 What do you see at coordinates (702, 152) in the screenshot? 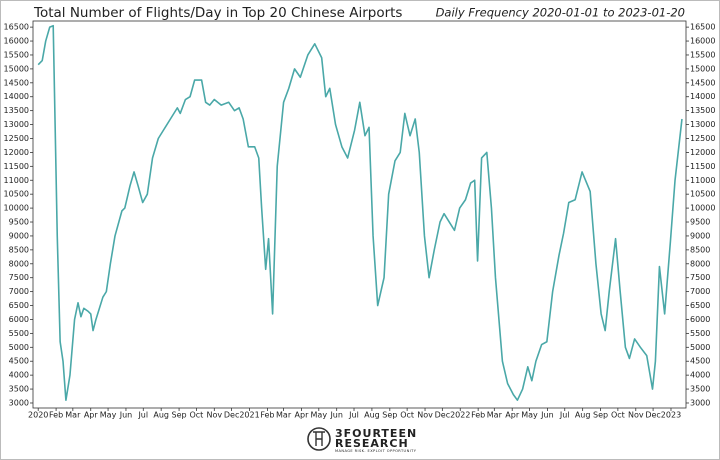
I see `y2-tick-label: 12000` at bounding box center [702, 152].